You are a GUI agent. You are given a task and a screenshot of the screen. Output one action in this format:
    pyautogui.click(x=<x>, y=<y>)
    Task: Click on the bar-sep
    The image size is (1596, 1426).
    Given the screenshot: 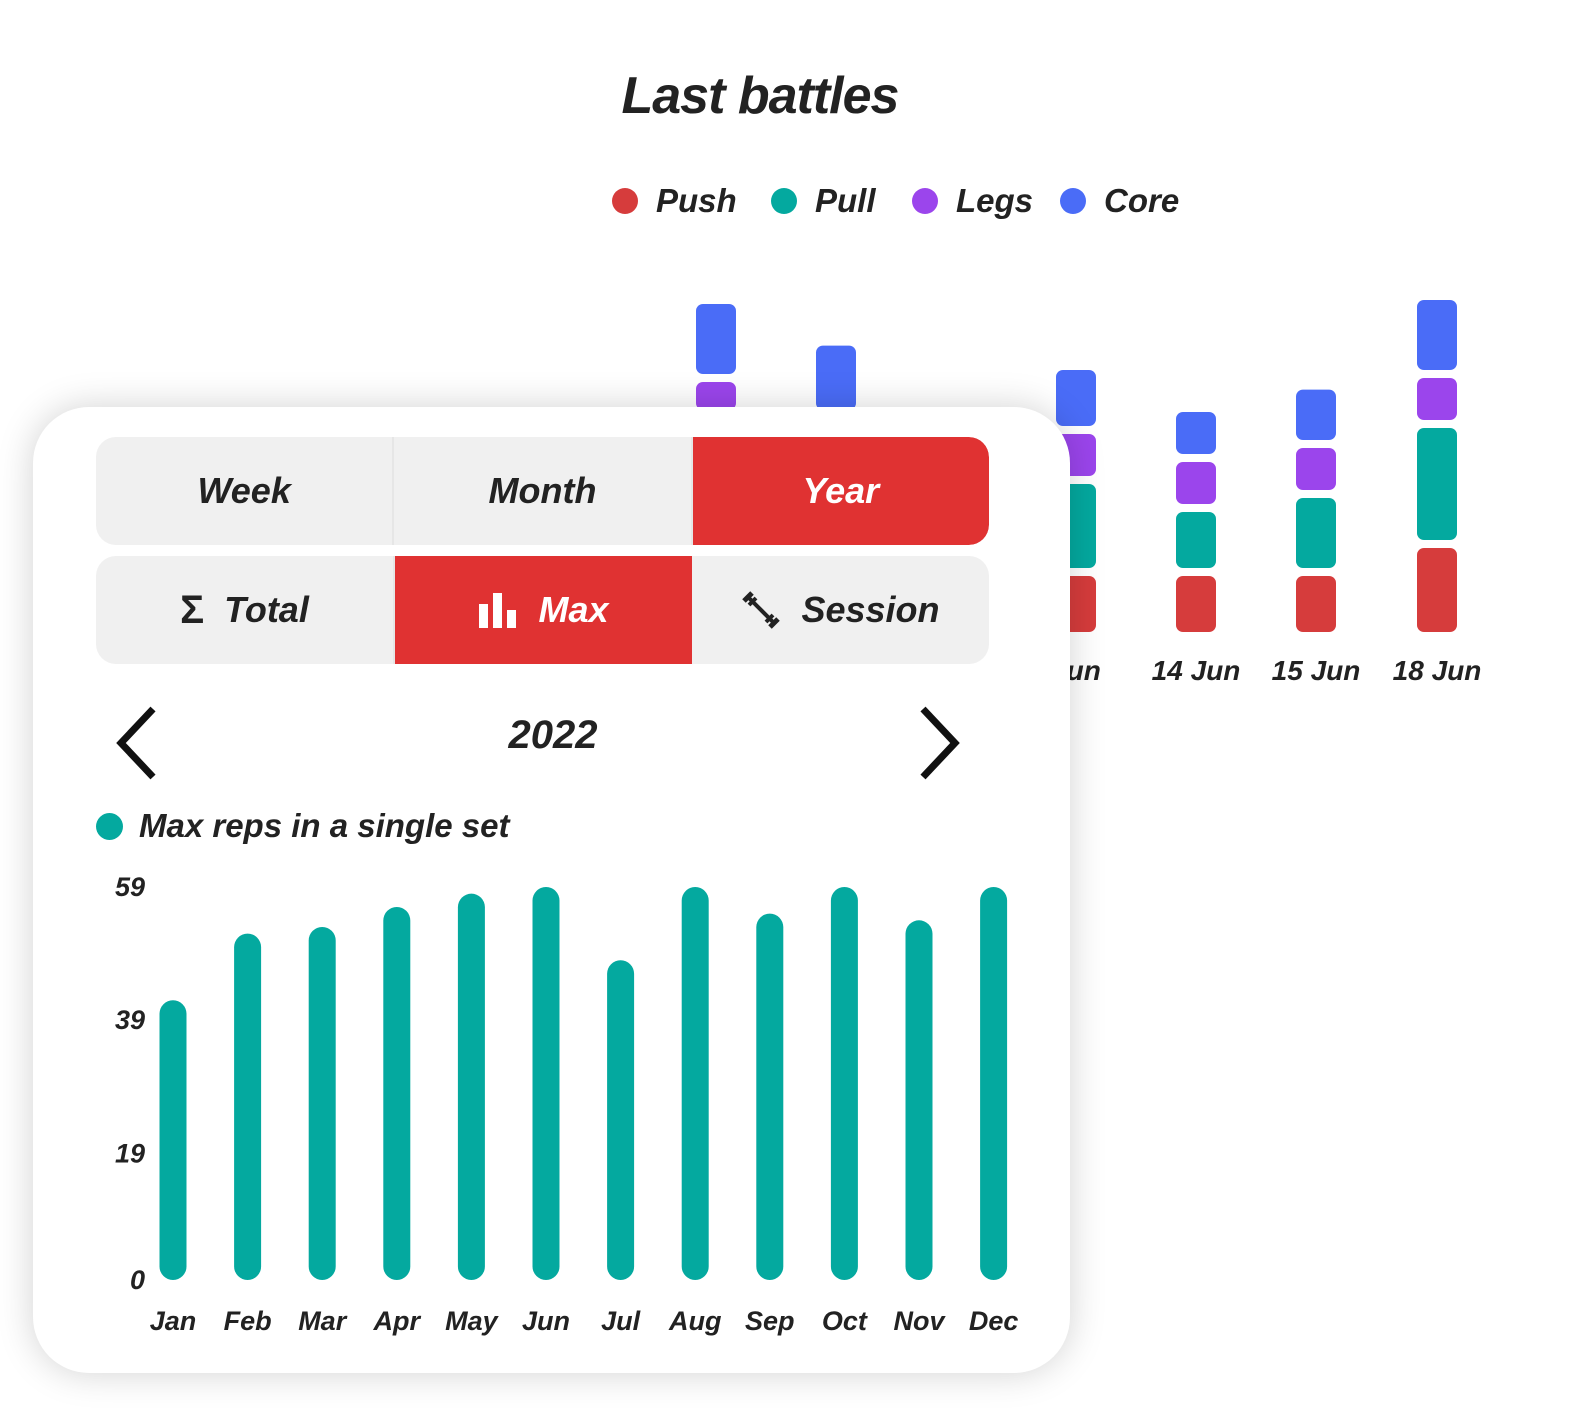 What is the action you would take?
    pyautogui.click(x=770, y=1096)
    